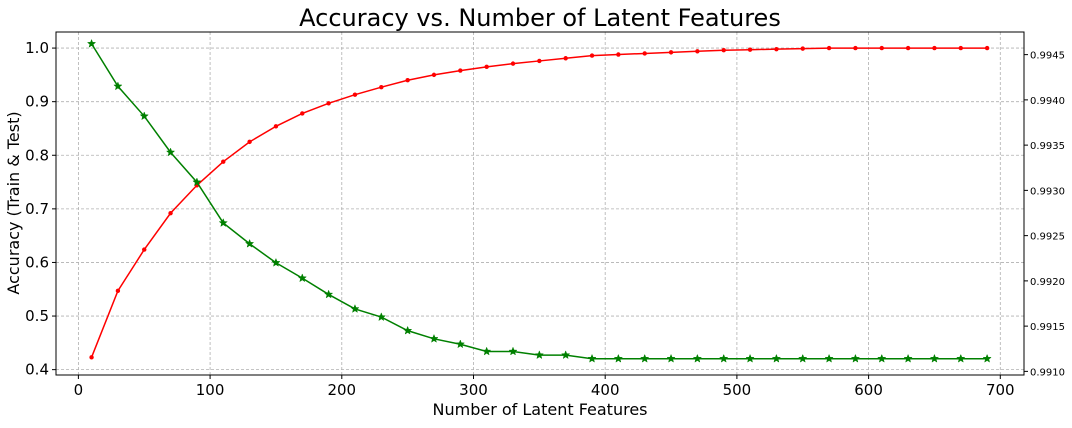  I want to click on y-tick-label: 0.4, so click(37, 370).